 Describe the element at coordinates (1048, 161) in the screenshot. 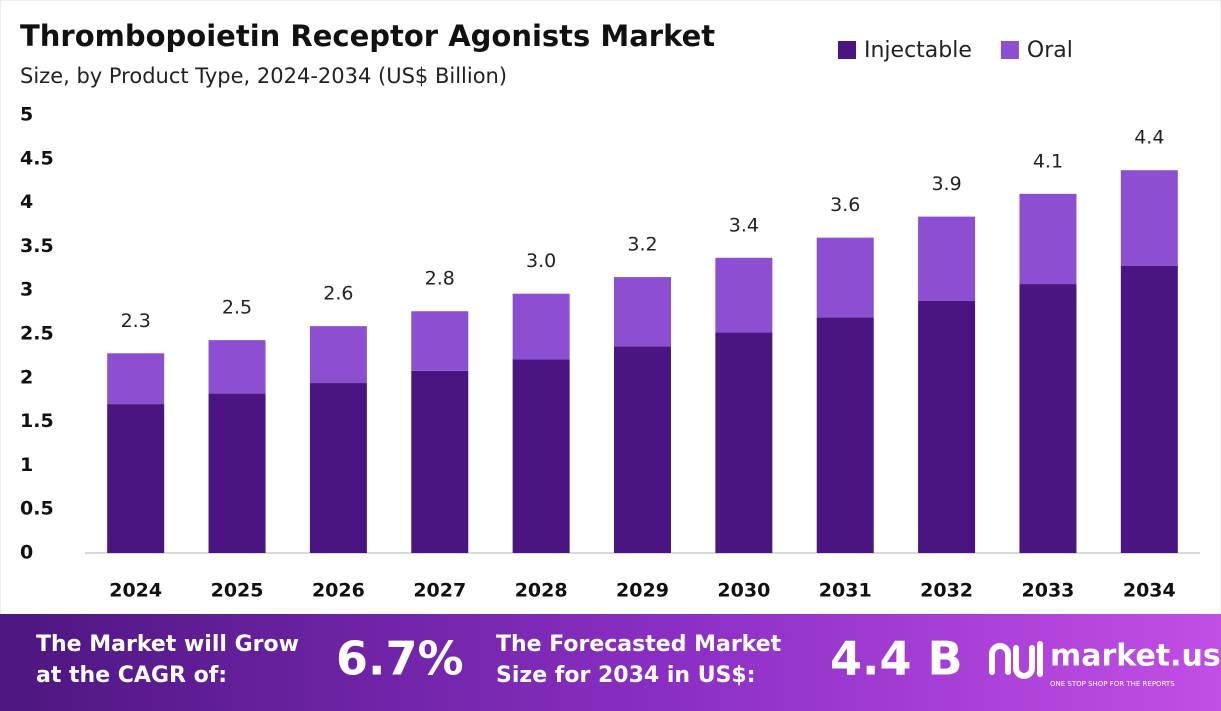

I see `total-label: 4.1` at that location.